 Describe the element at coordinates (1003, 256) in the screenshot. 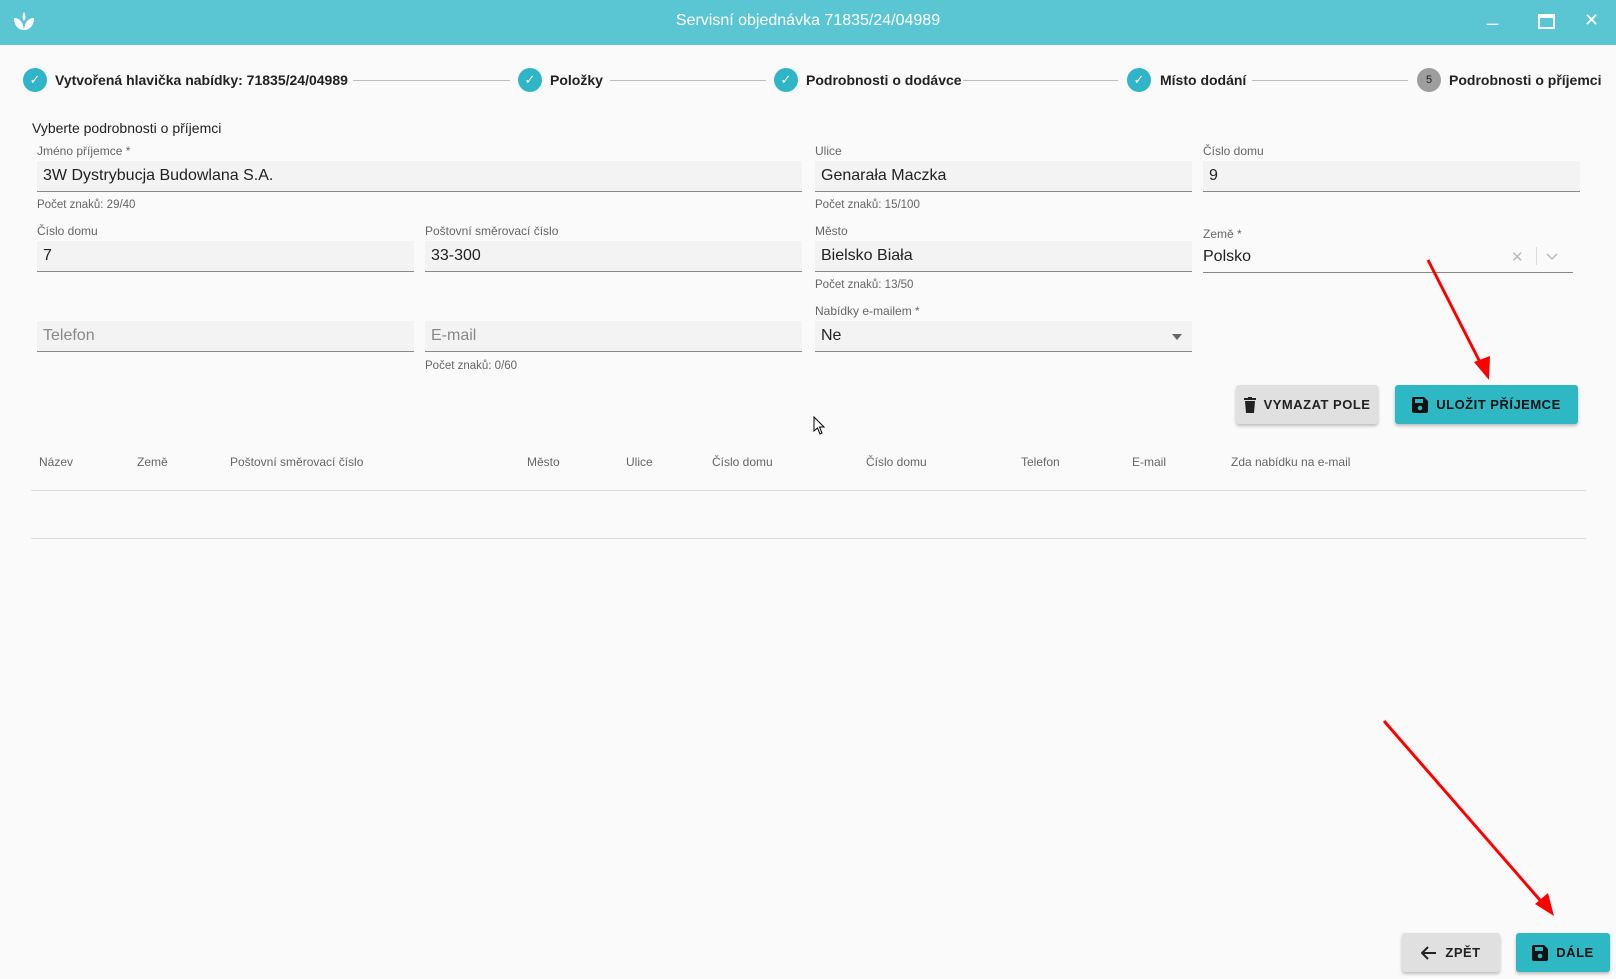

I see `city-input` at that location.